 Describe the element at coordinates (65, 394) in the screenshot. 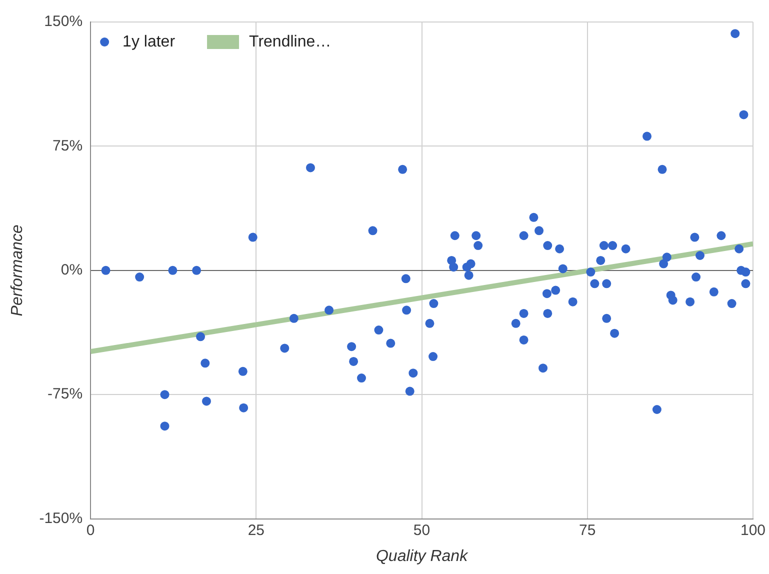

I see `y-tick-label: -75%` at that location.